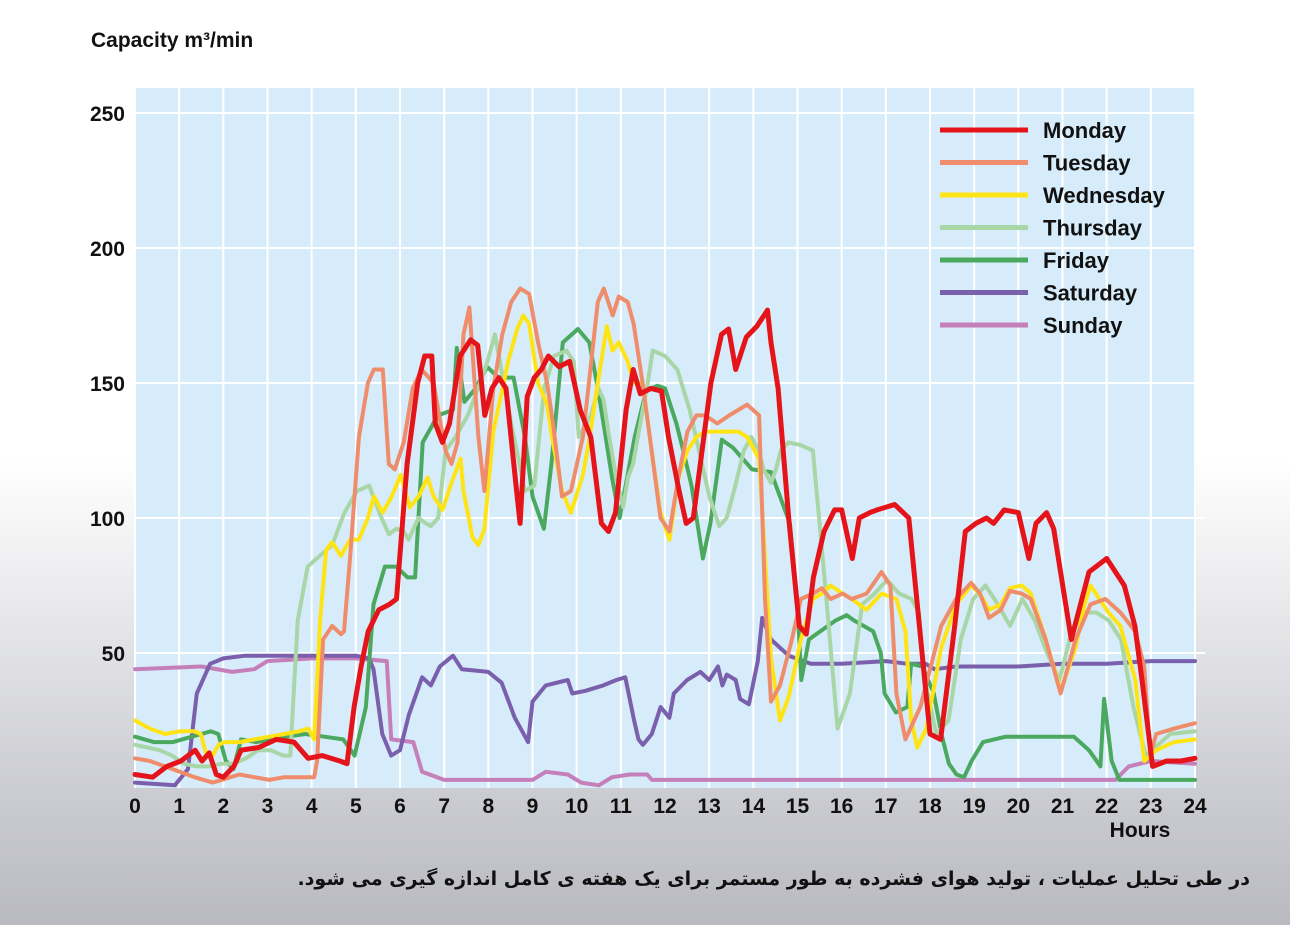 The height and width of the screenshot is (925, 1290). What do you see at coordinates (312, 806) in the screenshot?
I see `x-tick-label: 4` at bounding box center [312, 806].